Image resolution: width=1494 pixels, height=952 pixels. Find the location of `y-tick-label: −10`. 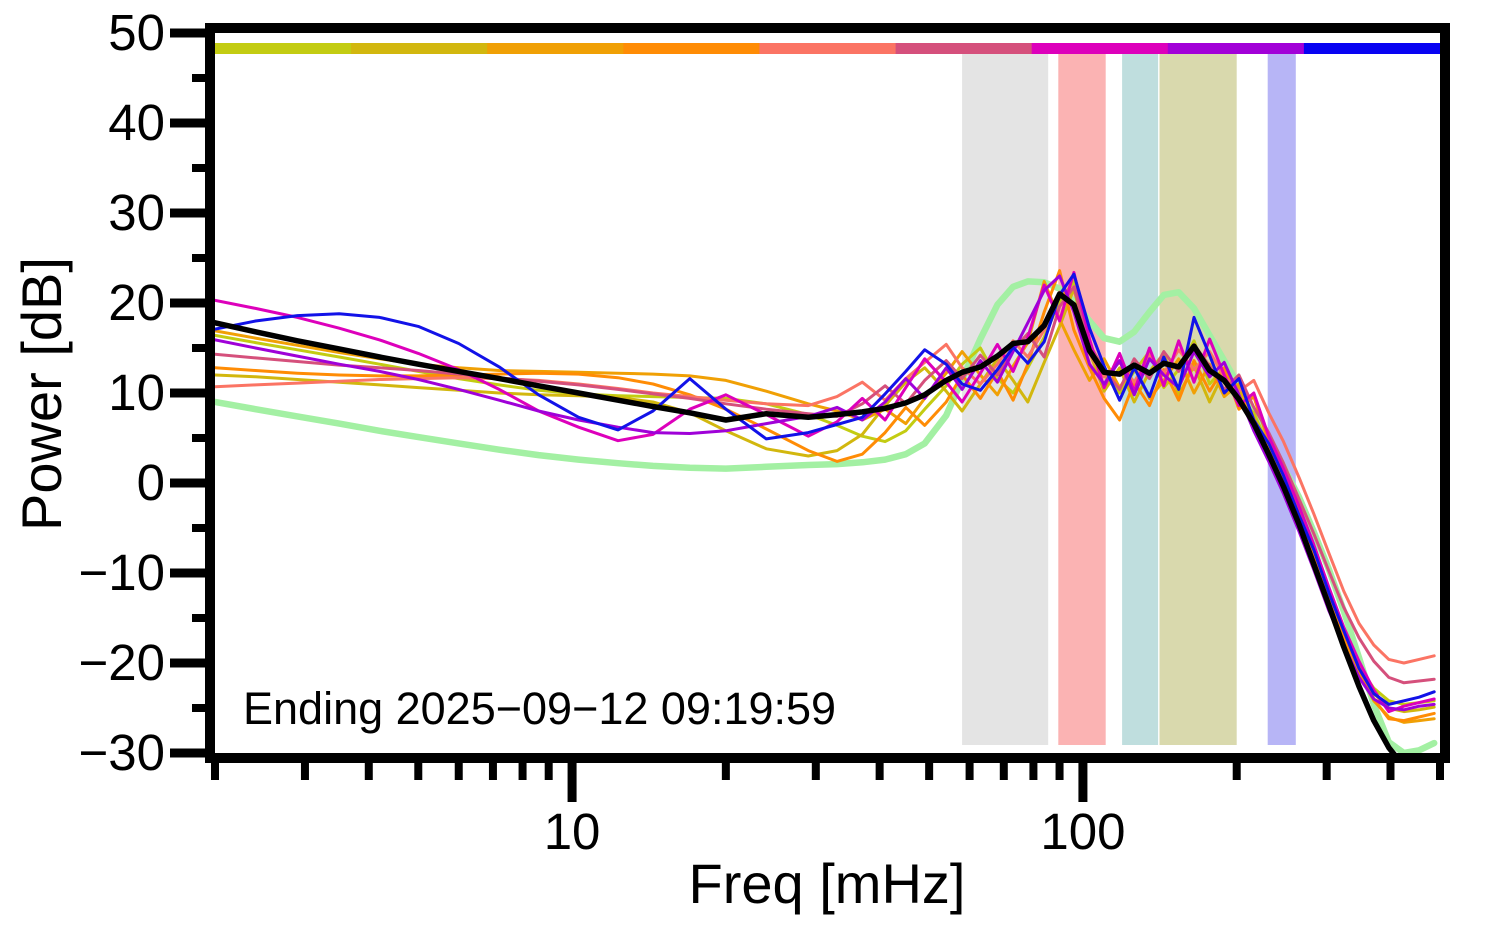

y-tick-label: −10 is located at coordinates (121, 572).